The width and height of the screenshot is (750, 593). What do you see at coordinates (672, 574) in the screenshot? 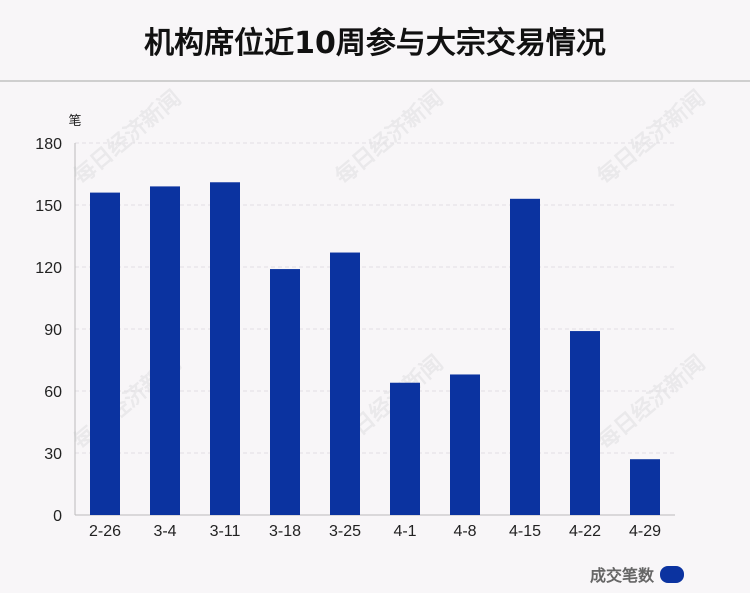
I see `legend-swatch` at bounding box center [672, 574].